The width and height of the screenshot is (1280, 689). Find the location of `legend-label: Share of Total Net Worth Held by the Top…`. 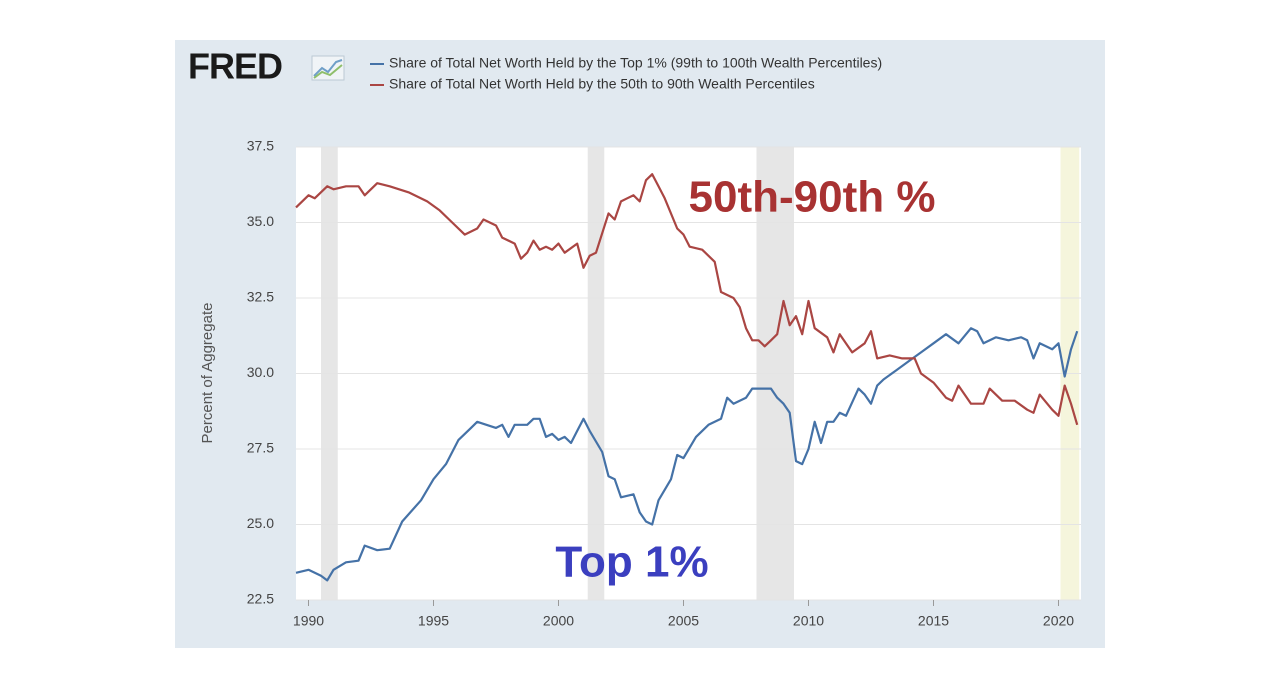

legend-label: Share of Total Net Worth Held by the Top… is located at coordinates (635, 63).